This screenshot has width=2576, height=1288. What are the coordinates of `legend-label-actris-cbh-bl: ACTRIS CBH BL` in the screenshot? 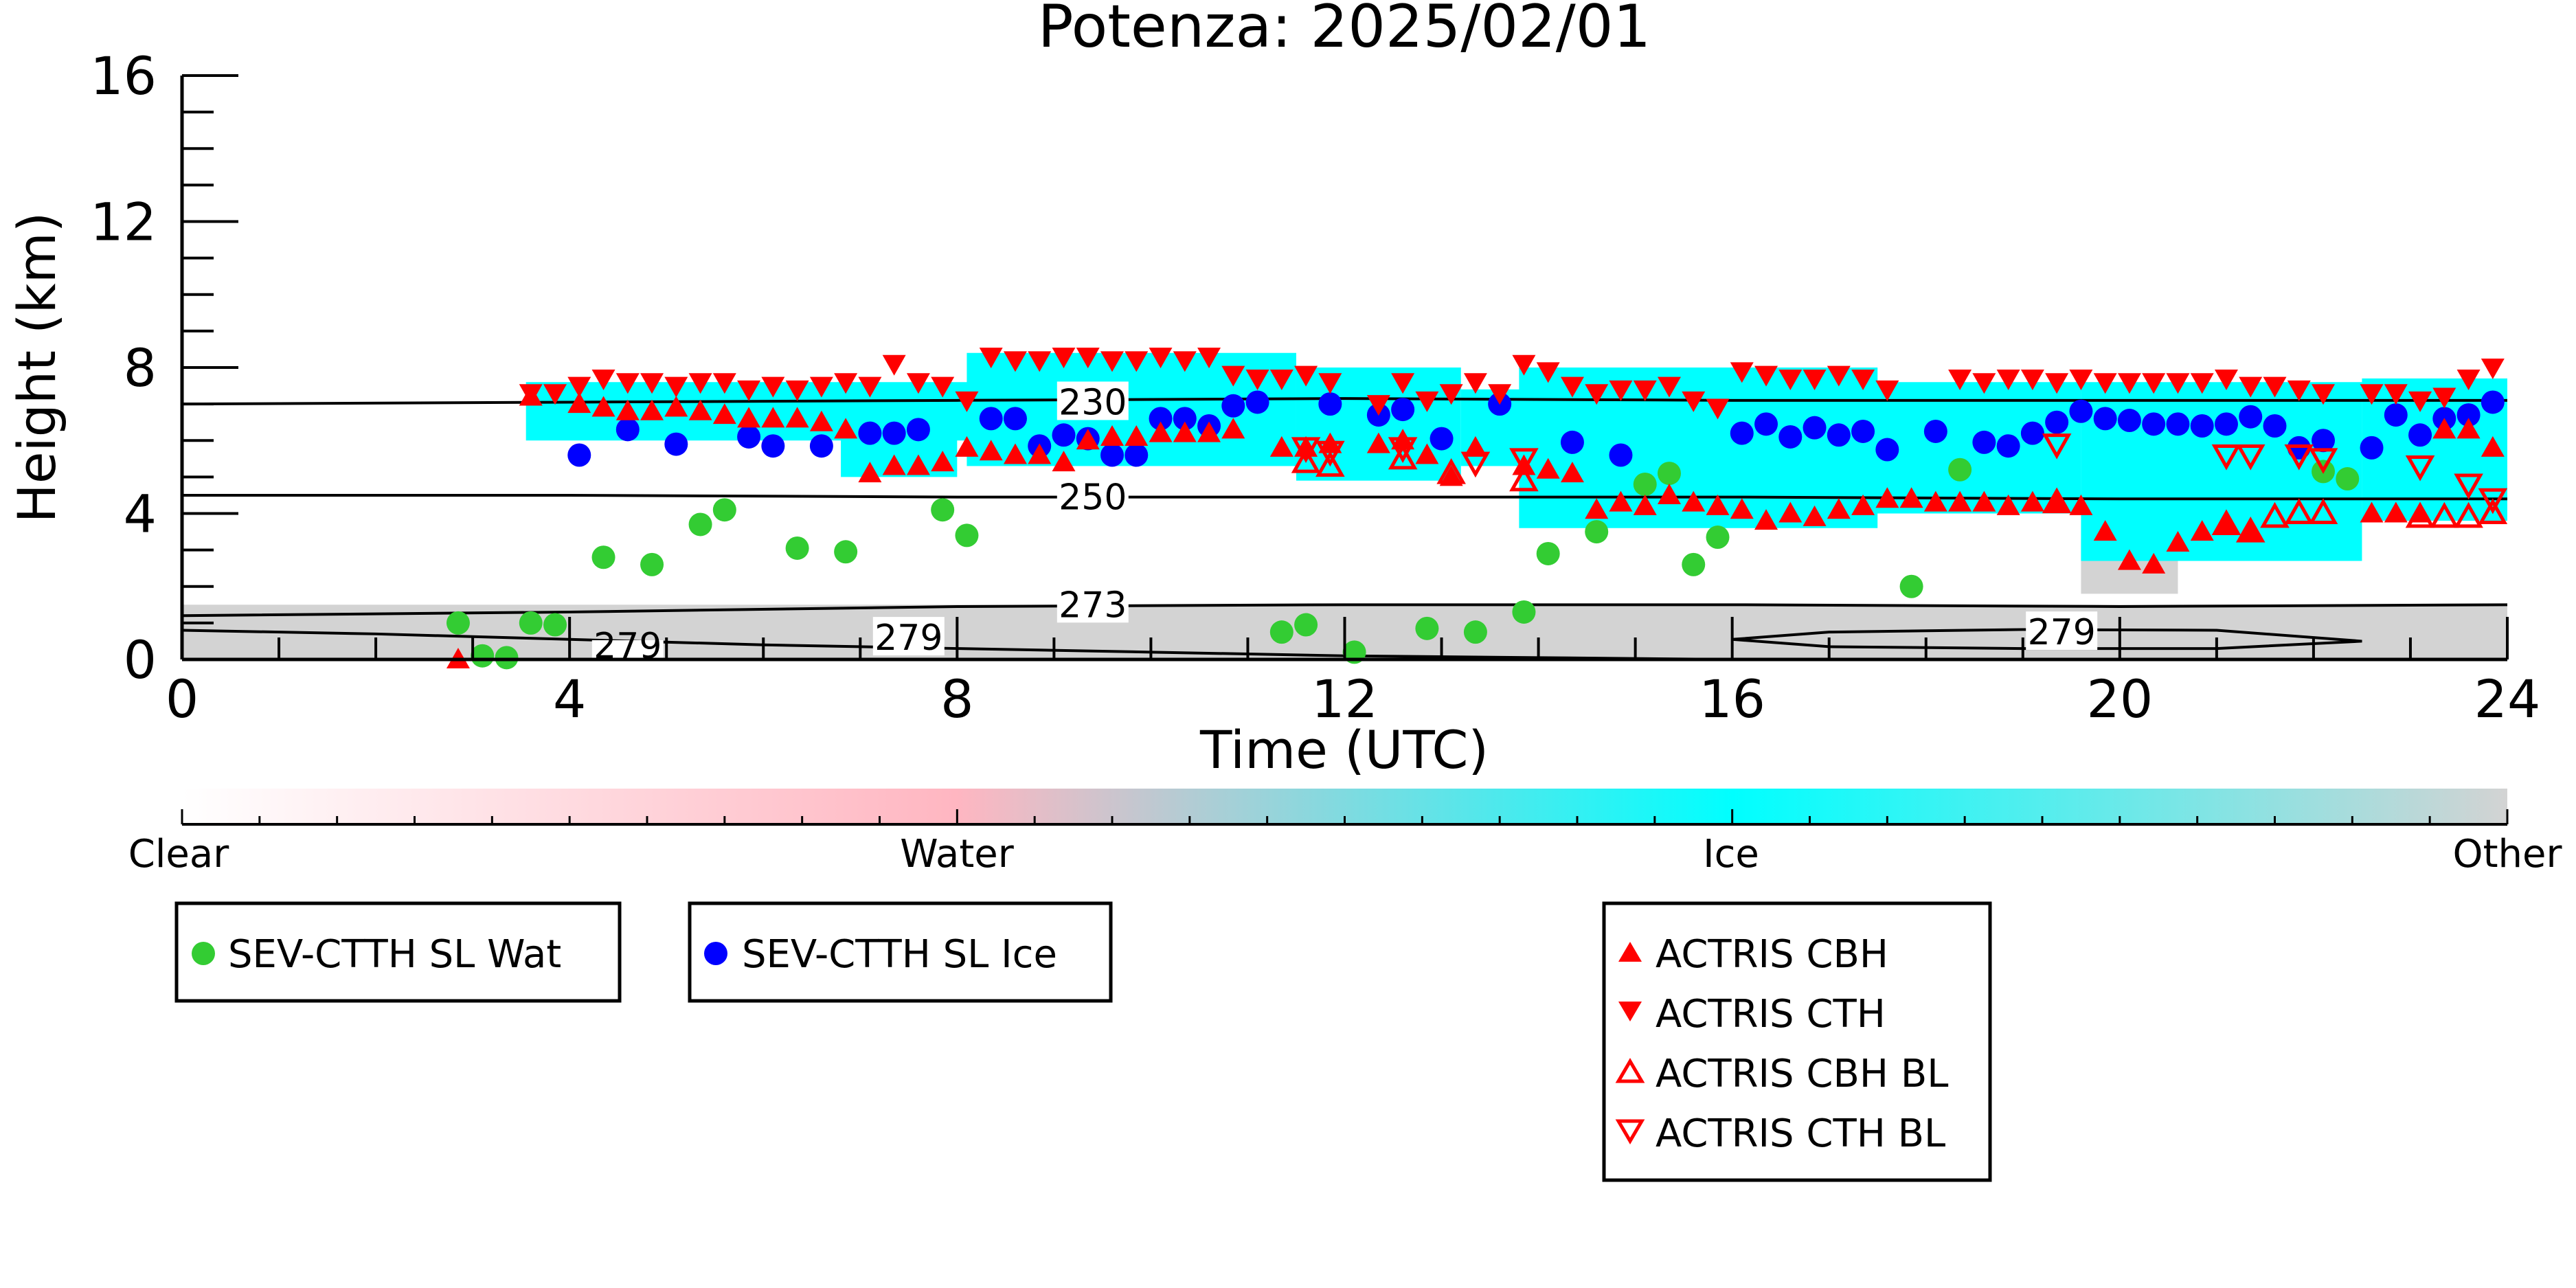 It's located at (1802, 1074).